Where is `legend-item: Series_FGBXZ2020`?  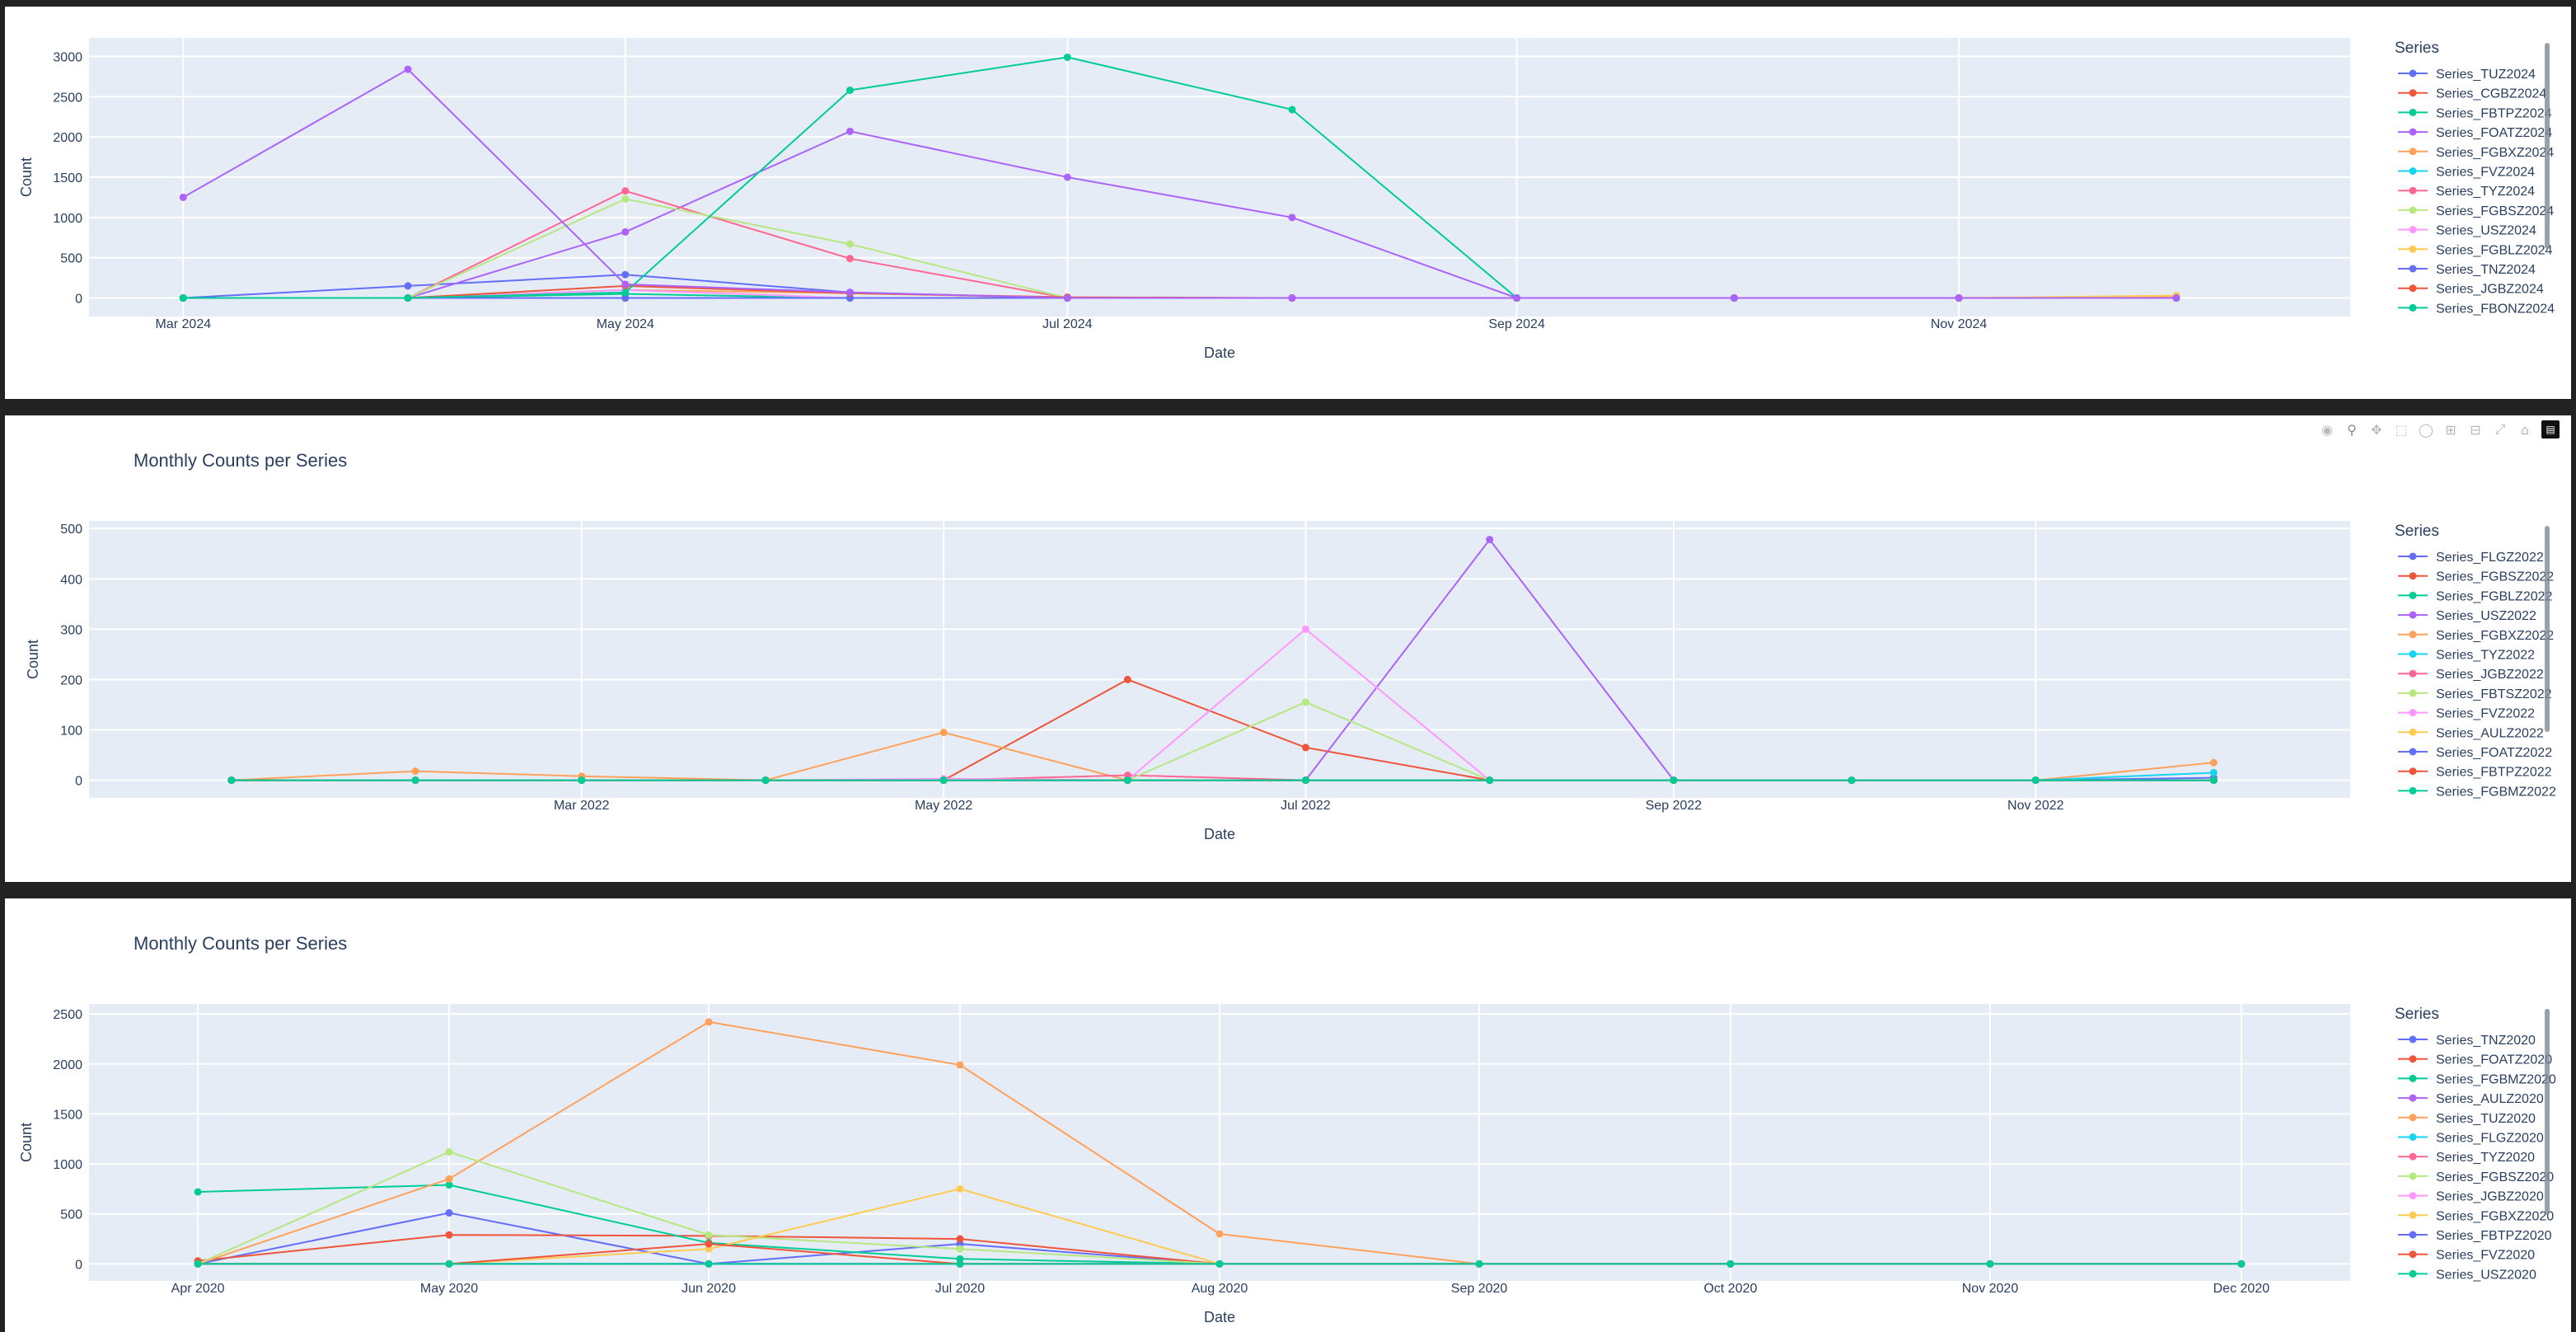
legend-item: Series_FGBXZ2020 is located at coordinates (2476, 1216).